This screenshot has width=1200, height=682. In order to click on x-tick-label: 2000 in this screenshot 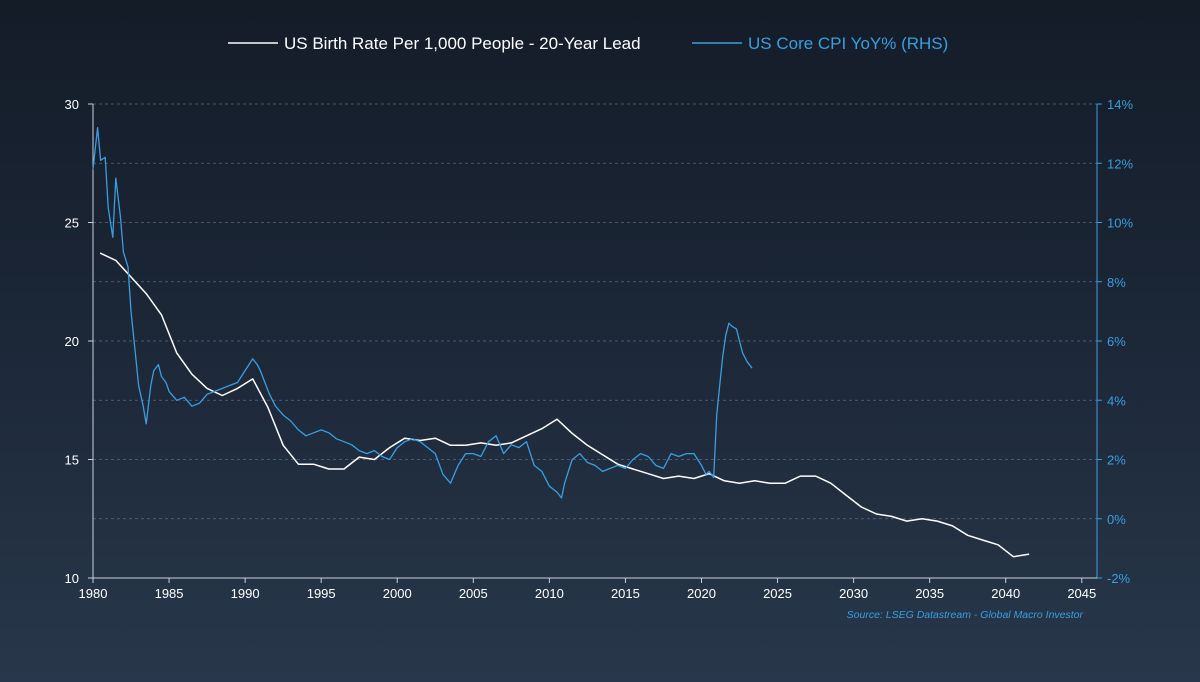, I will do `click(397, 593)`.